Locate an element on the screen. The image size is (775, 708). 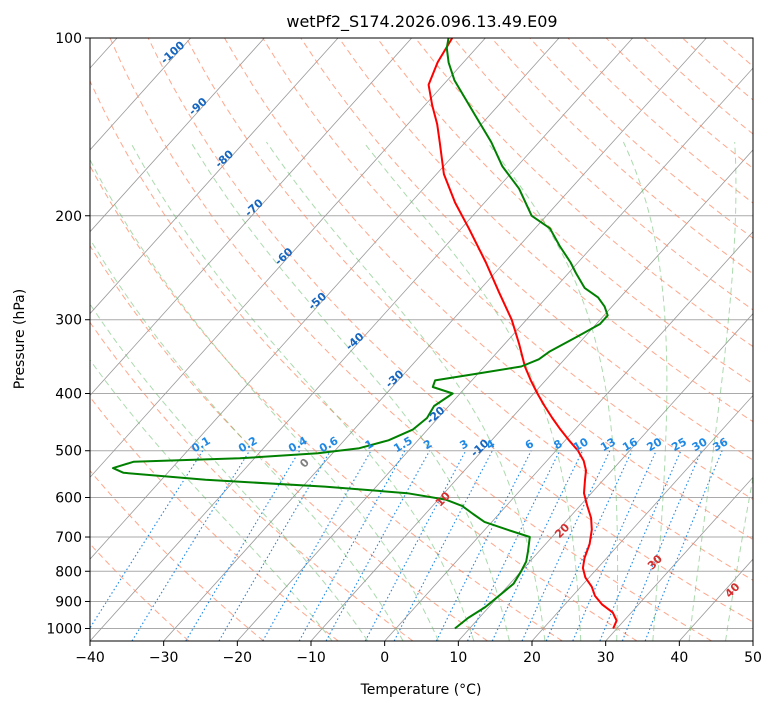
y-tick-label: 300 is located at coordinates (68, 321).